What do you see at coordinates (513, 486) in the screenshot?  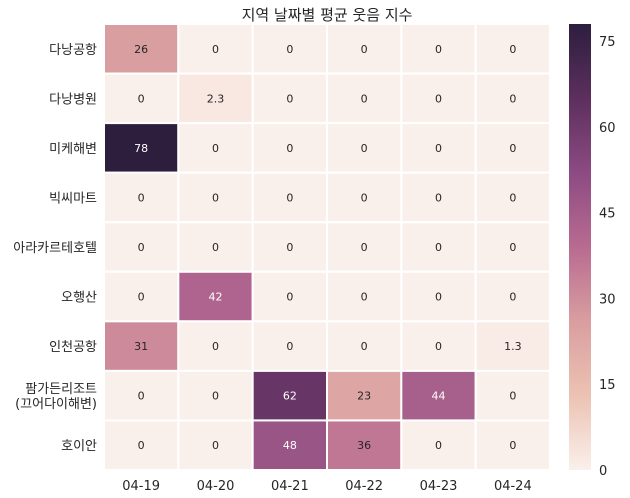 I see `column-label: 04-24` at bounding box center [513, 486].